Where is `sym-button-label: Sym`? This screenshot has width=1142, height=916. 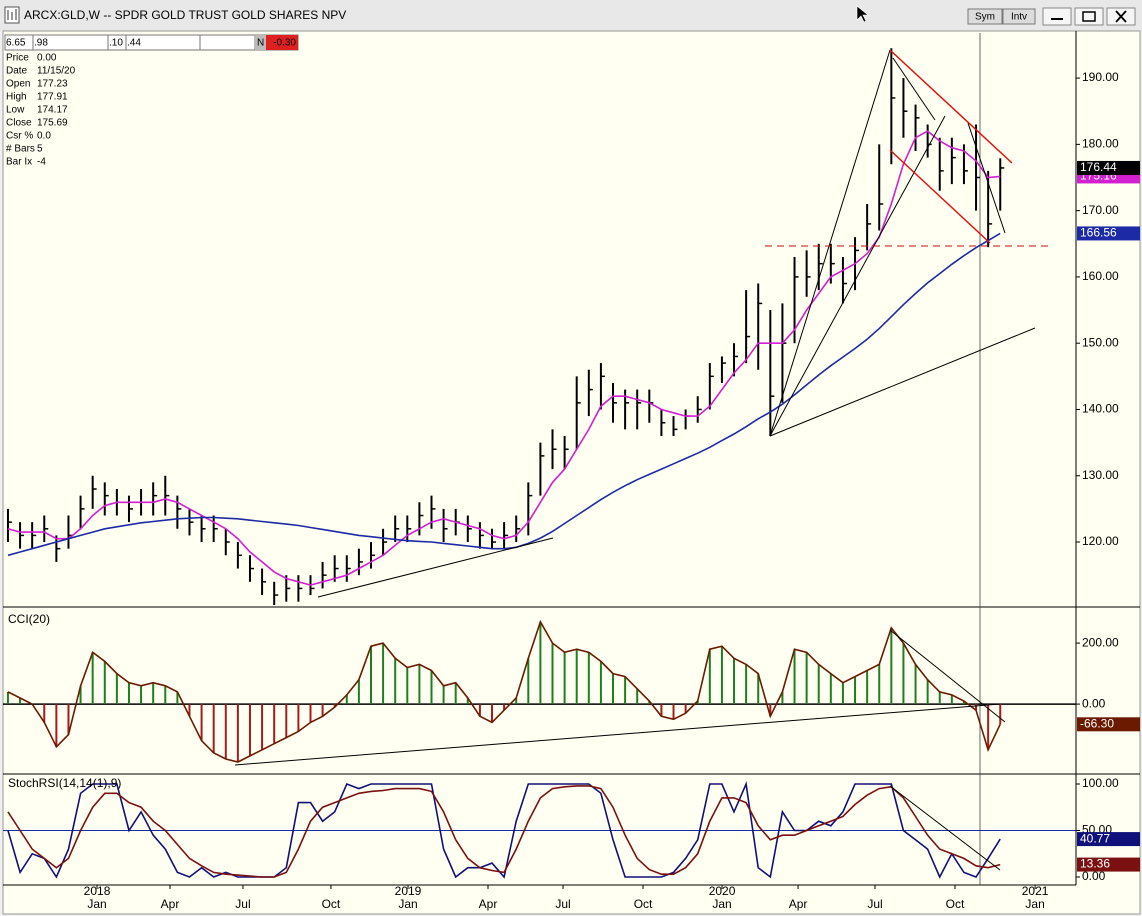
sym-button-label: Sym is located at coordinates (985, 17).